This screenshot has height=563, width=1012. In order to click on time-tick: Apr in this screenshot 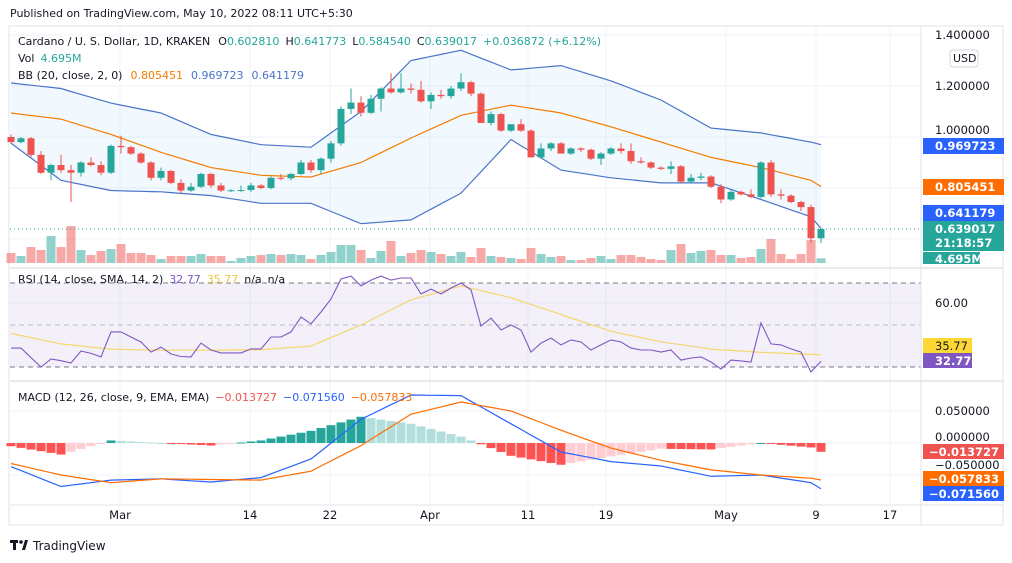, I will do `click(430, 515)`.